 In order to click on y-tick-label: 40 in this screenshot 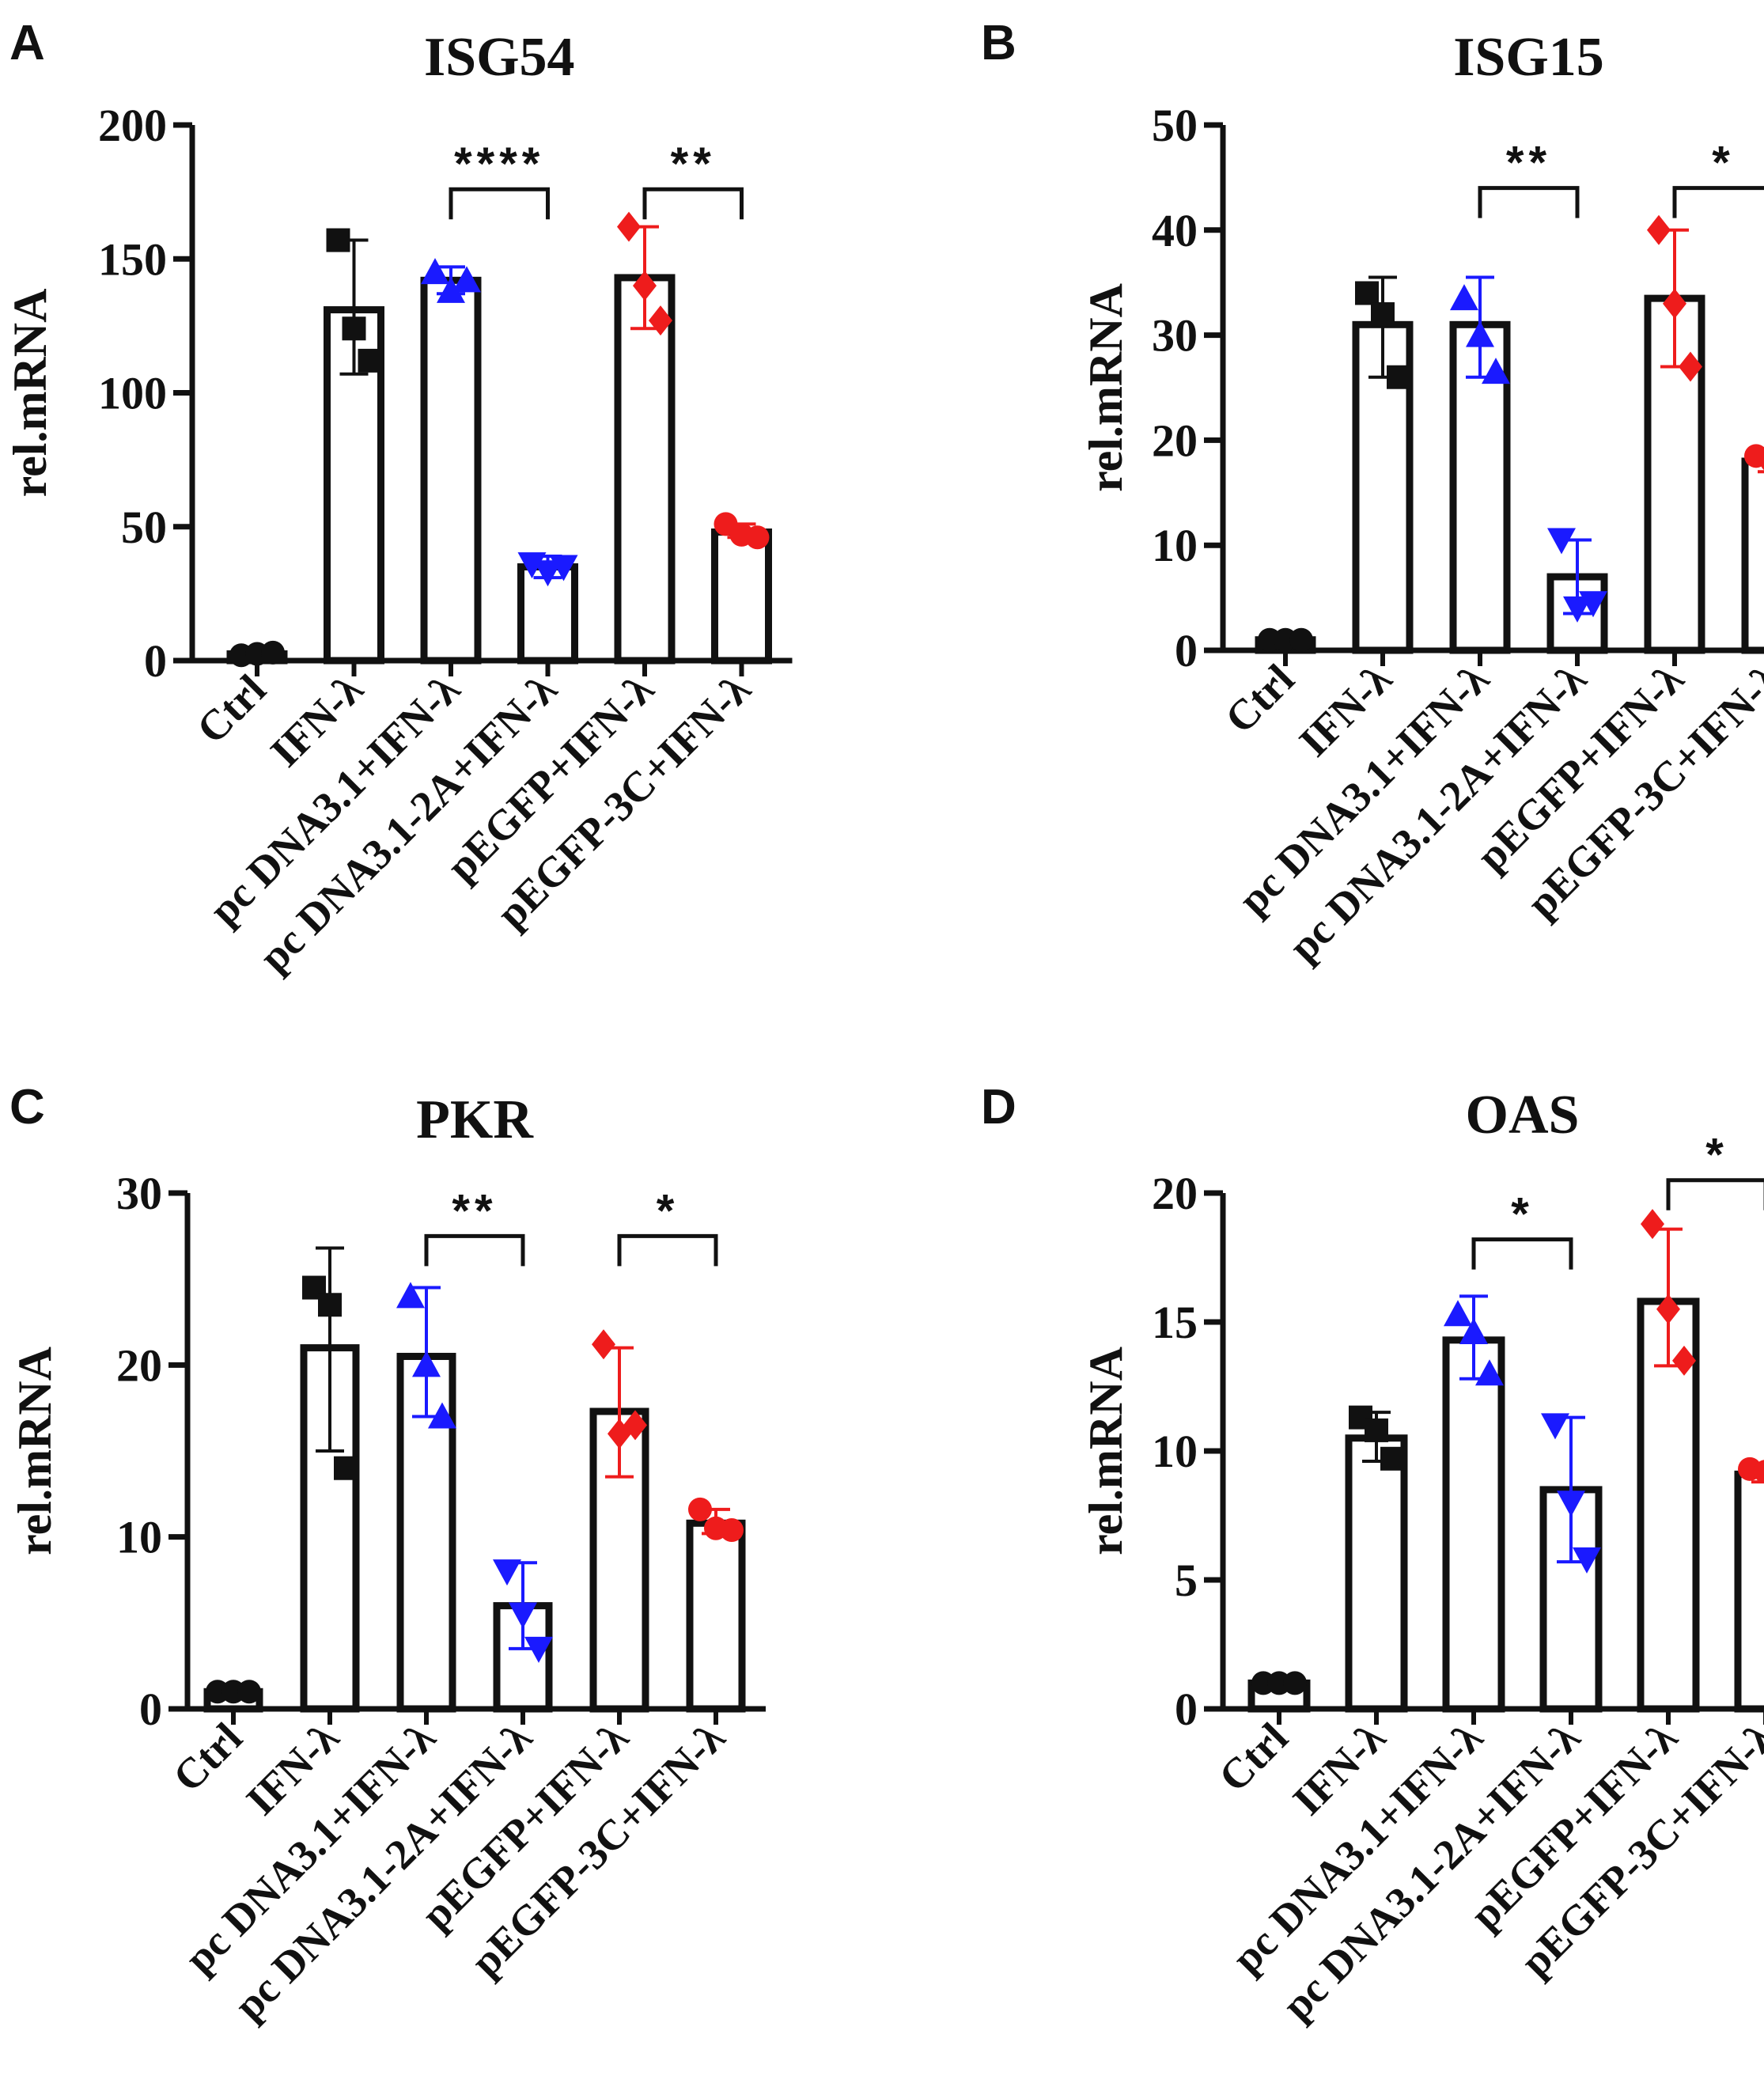, I will do `click(1175, 230)`.